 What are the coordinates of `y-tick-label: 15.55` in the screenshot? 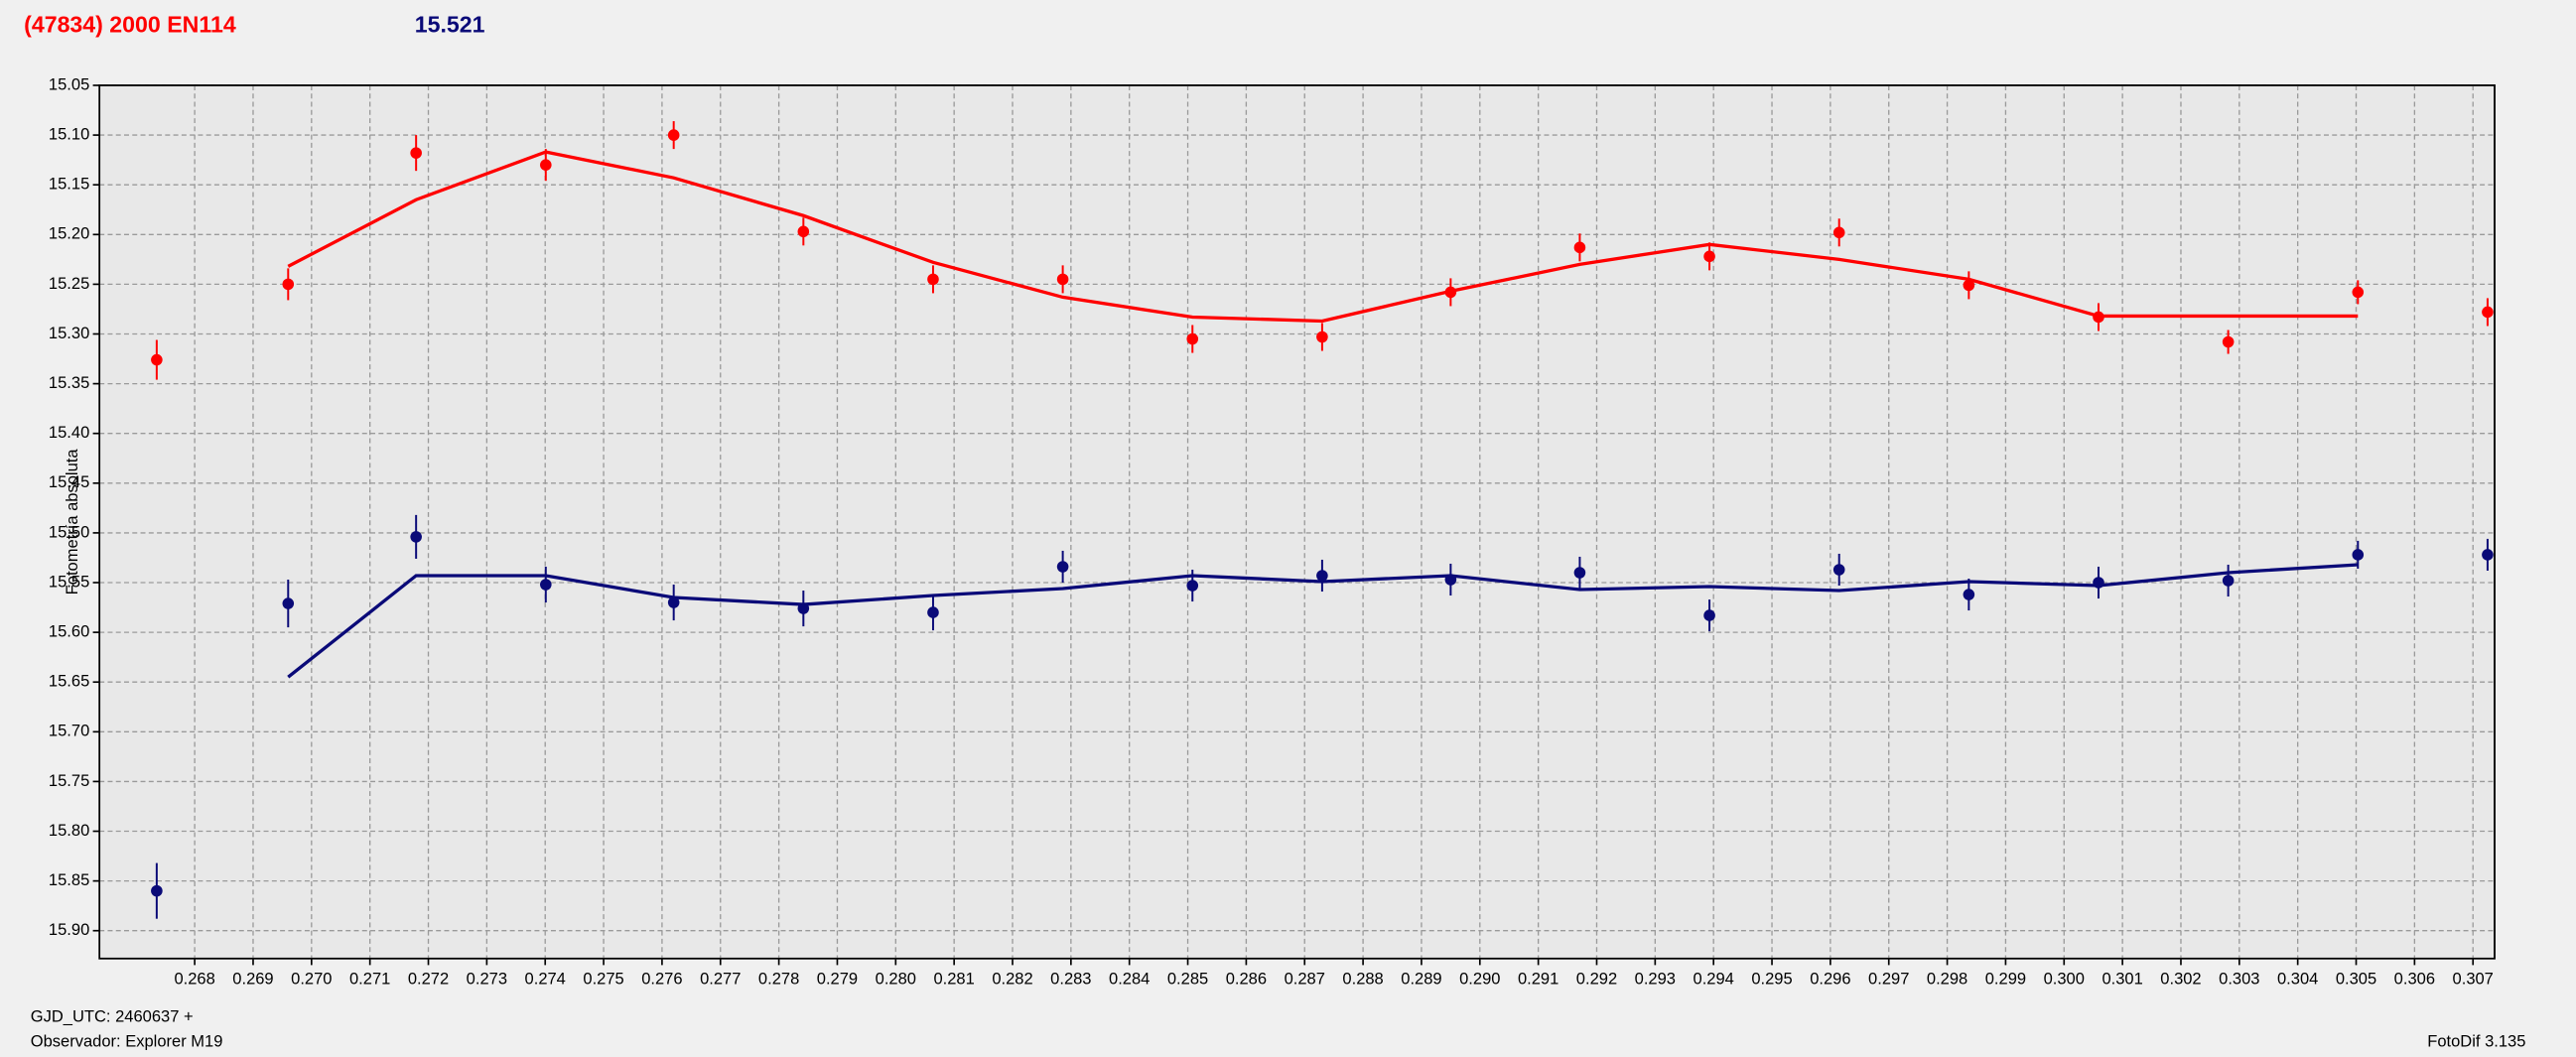 It's located at (69, 581).